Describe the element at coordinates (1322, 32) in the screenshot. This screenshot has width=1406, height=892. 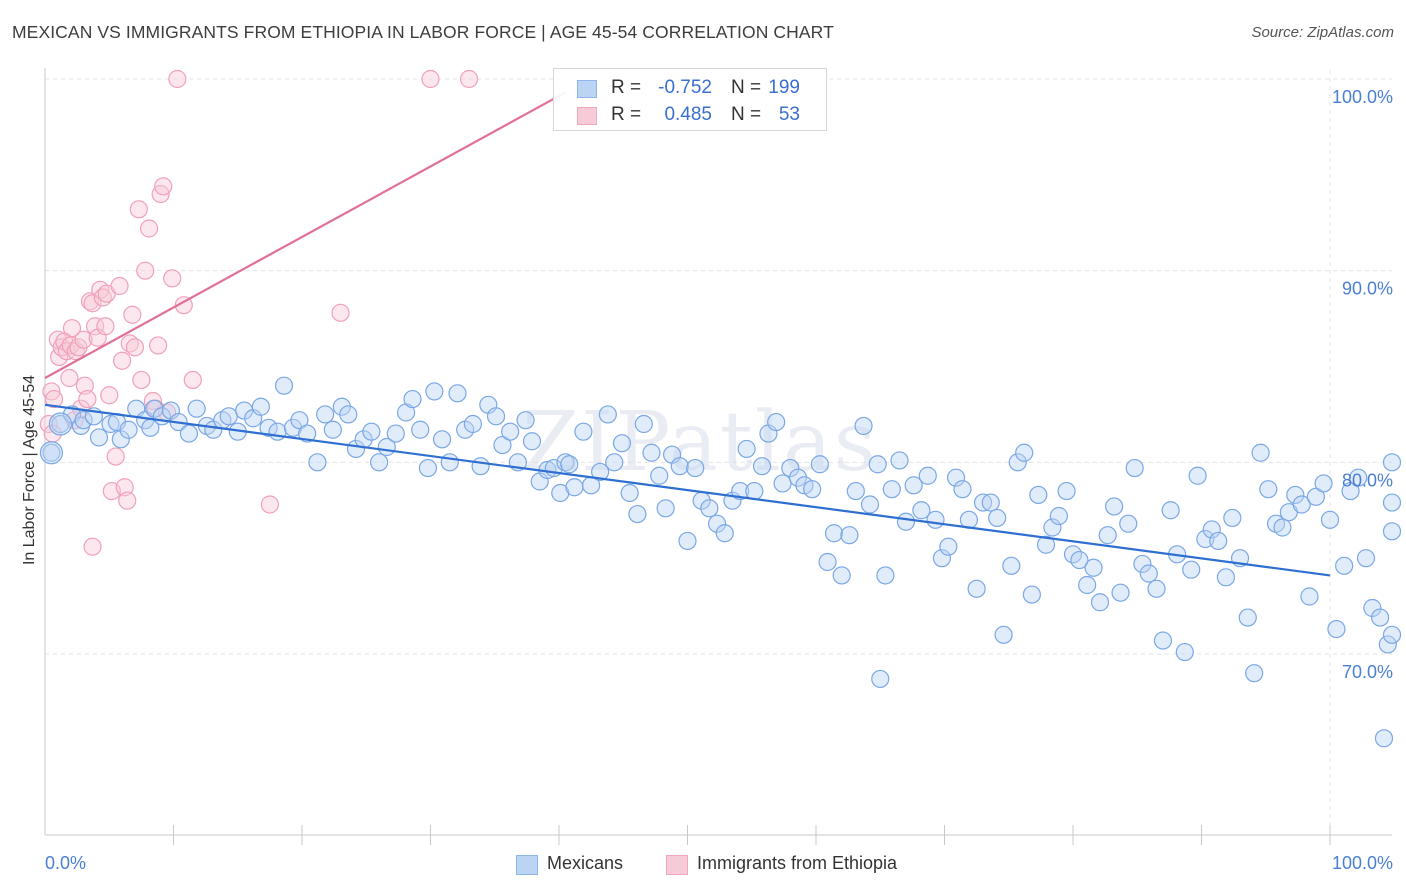
I see `source-label: Source: ZipAtlas.com` at that location.